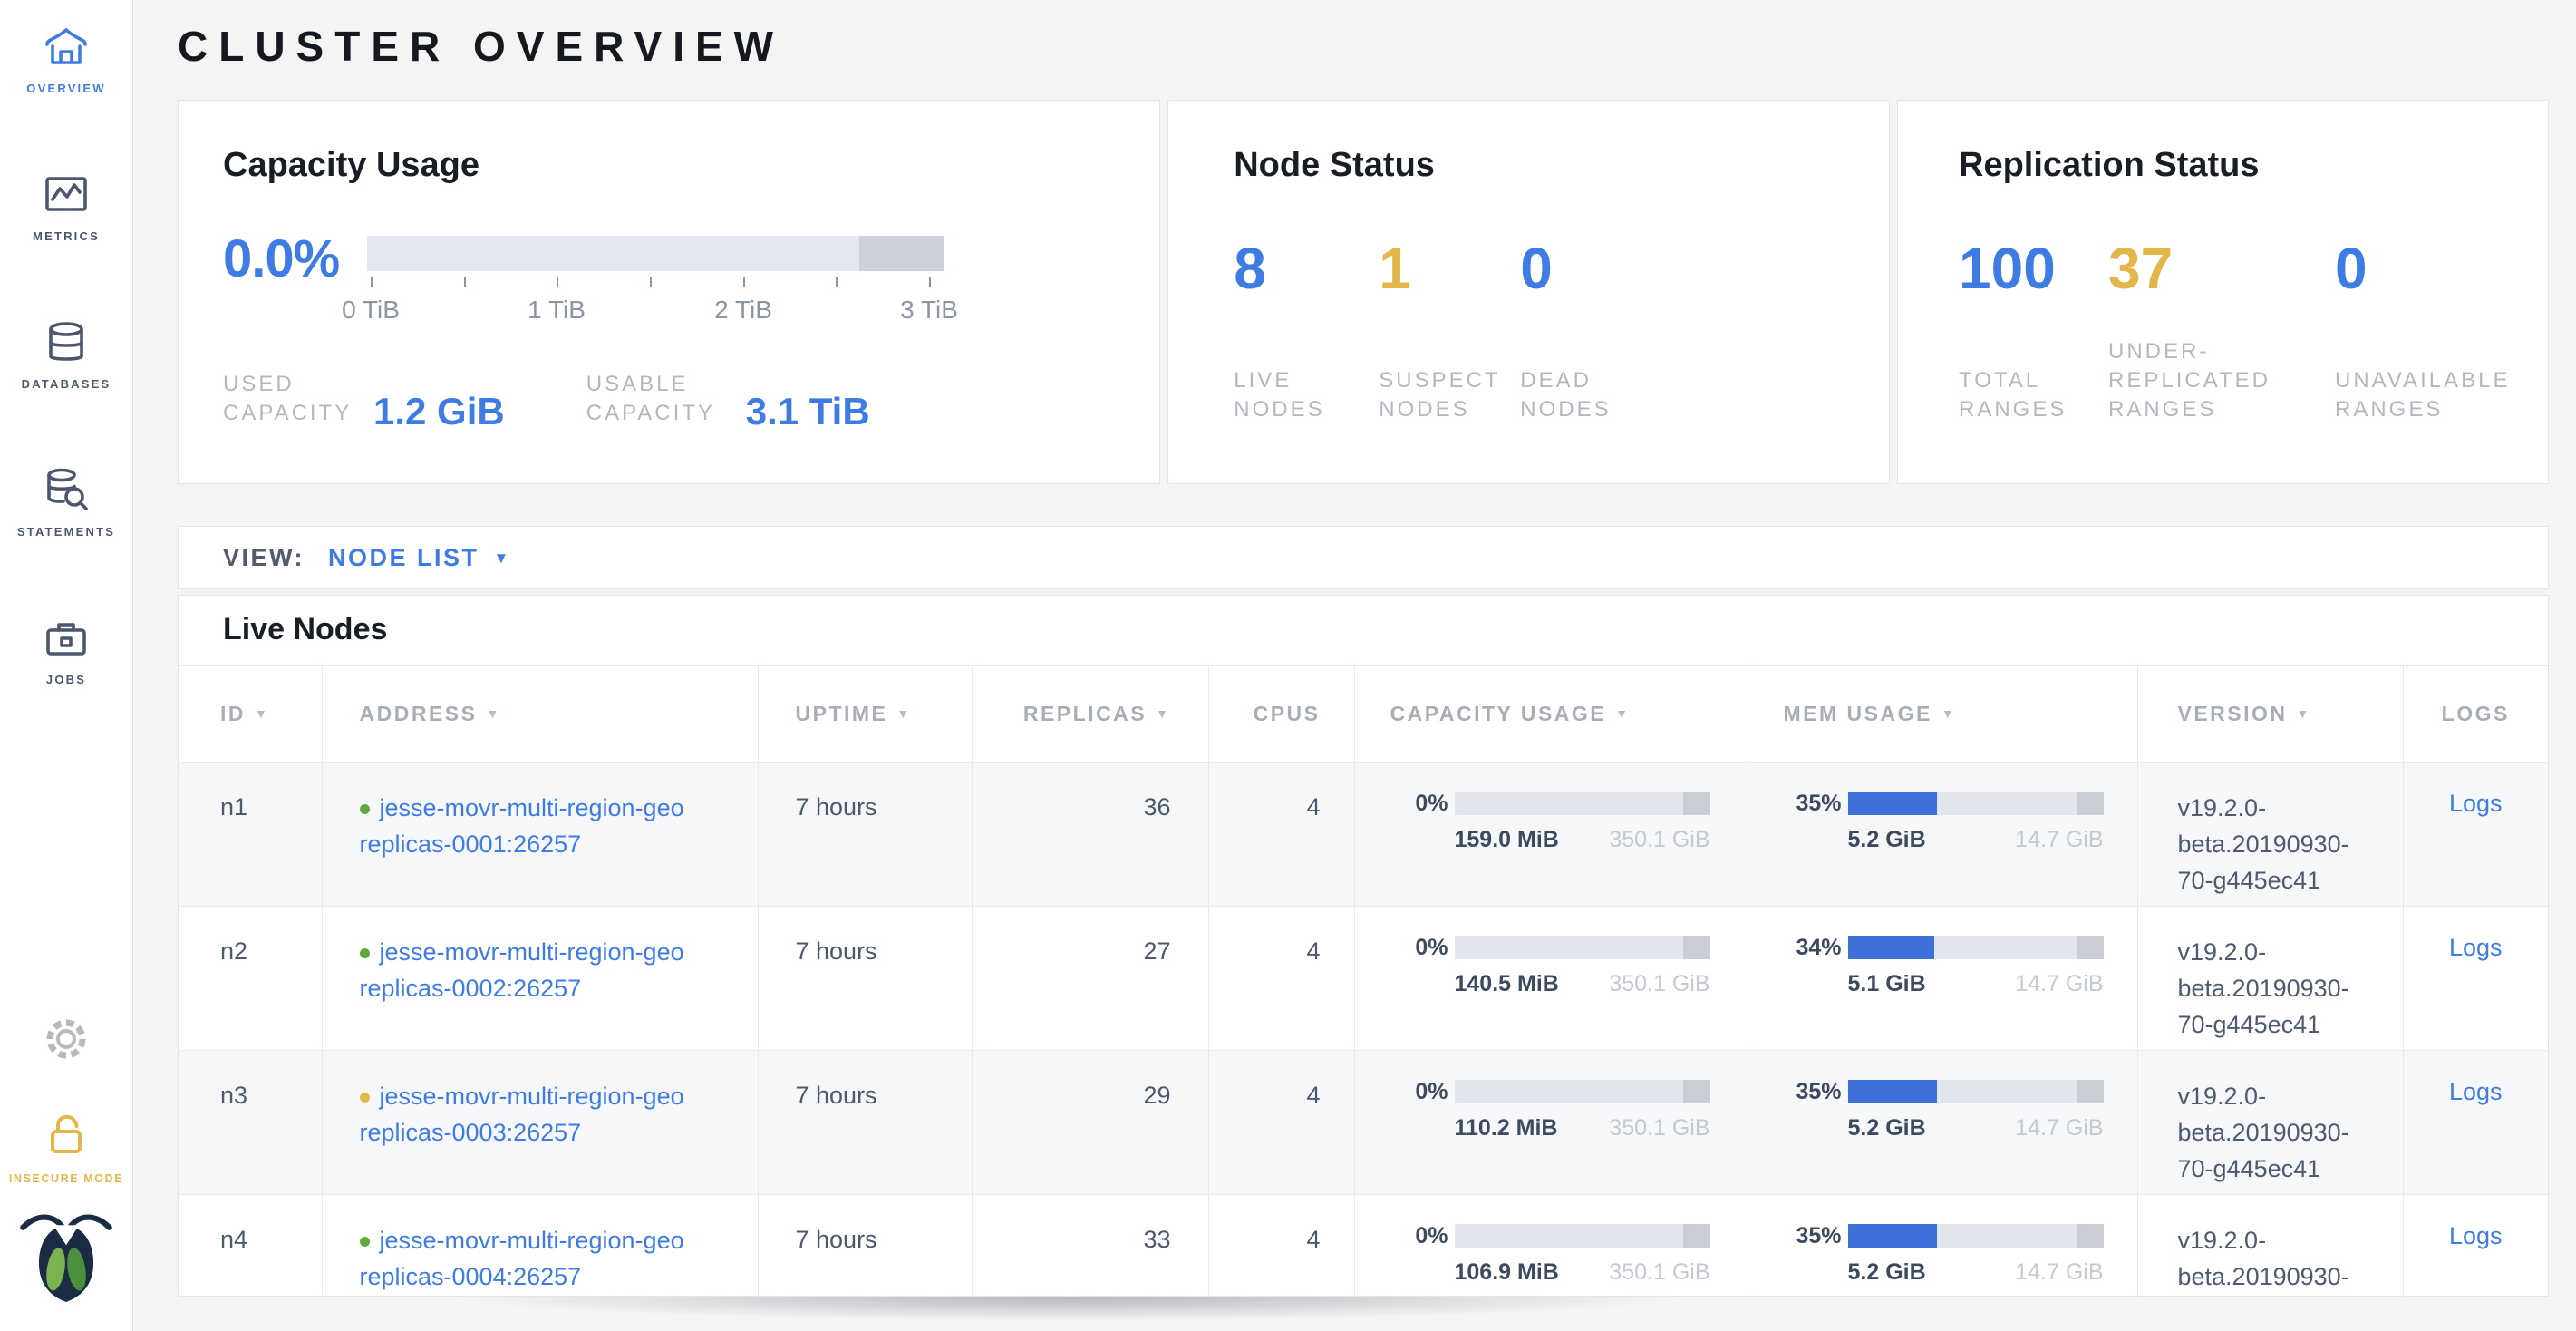  Describe the element at coordinates (655, 254) in the screenshot. I see `capacity-bar-track` at that location.